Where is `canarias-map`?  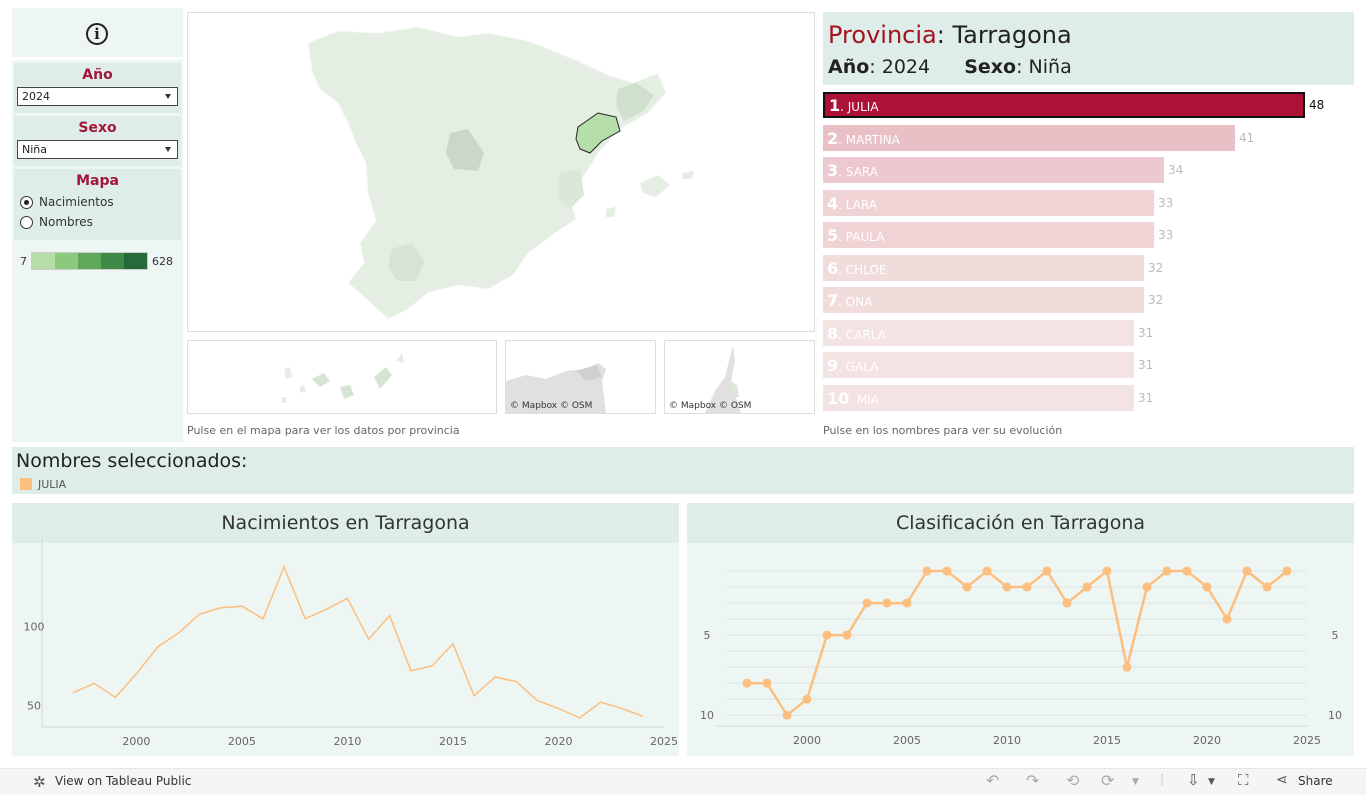
canarias-map is located at coordinates (342, 377).